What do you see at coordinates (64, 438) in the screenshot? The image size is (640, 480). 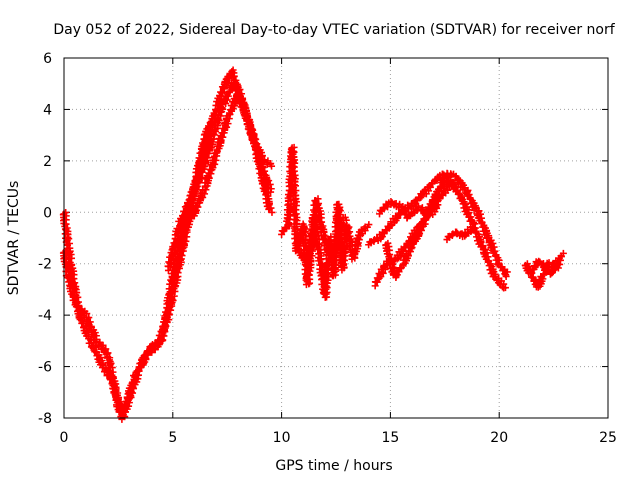 I see `x-tick-label: 0` at bounding box center [64, 438].